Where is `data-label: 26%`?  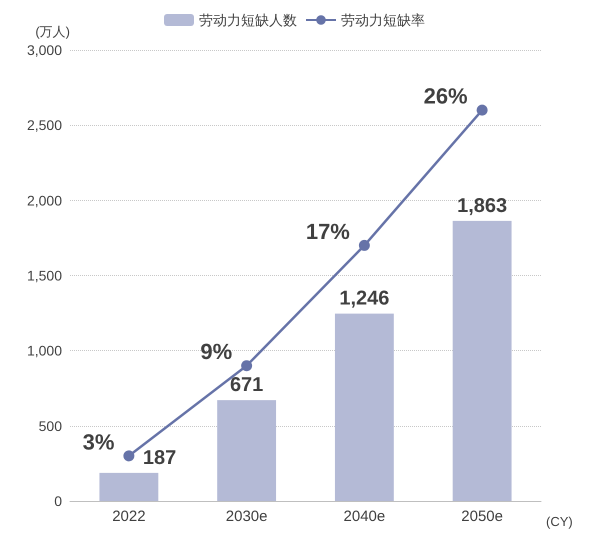
data-label: 26% is located at coordinates (446, 96).